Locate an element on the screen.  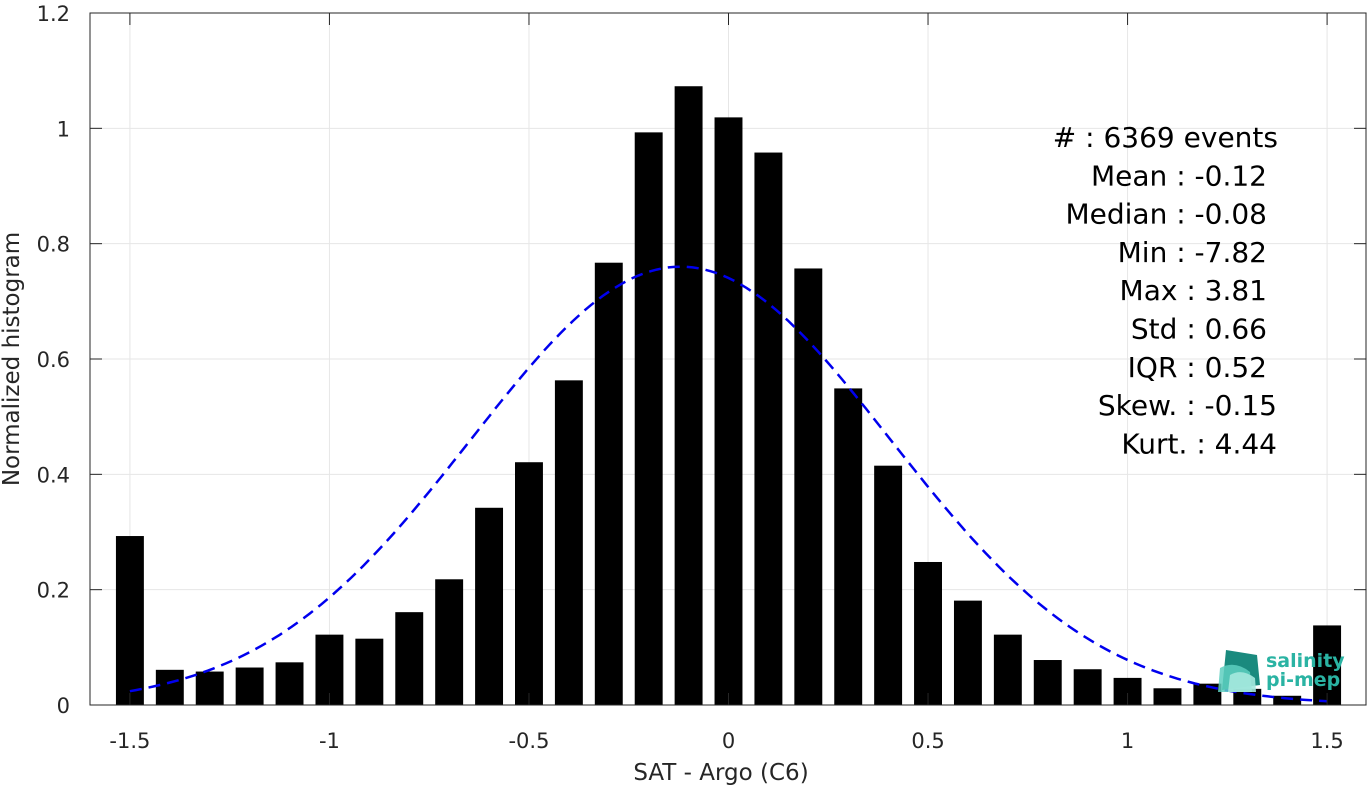
stats-line: Kurt. : 4.44 is located at coordinates (1199, 443).